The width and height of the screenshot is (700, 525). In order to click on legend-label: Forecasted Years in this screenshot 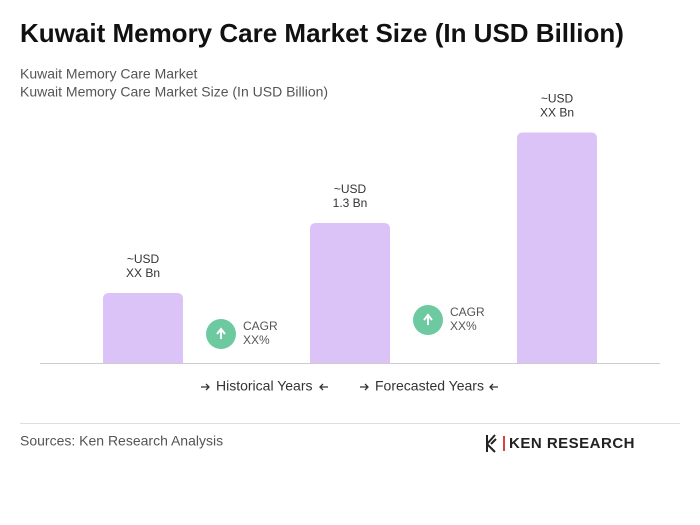, I will do `click(429, 386)`.